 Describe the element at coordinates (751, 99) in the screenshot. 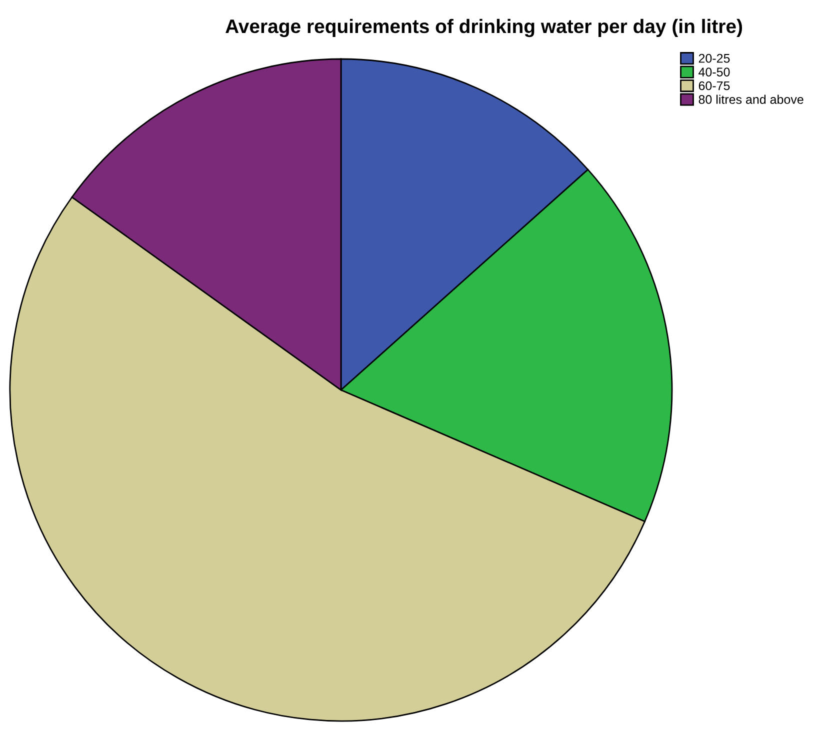

I see `legend-label: 80 litres and above` at that location.